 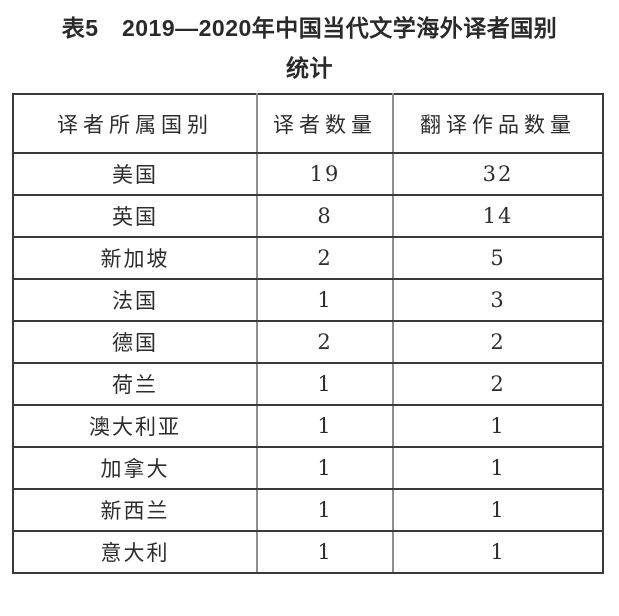 I want to click on table-row: 英国 8 14, so click(x=308, y=216).